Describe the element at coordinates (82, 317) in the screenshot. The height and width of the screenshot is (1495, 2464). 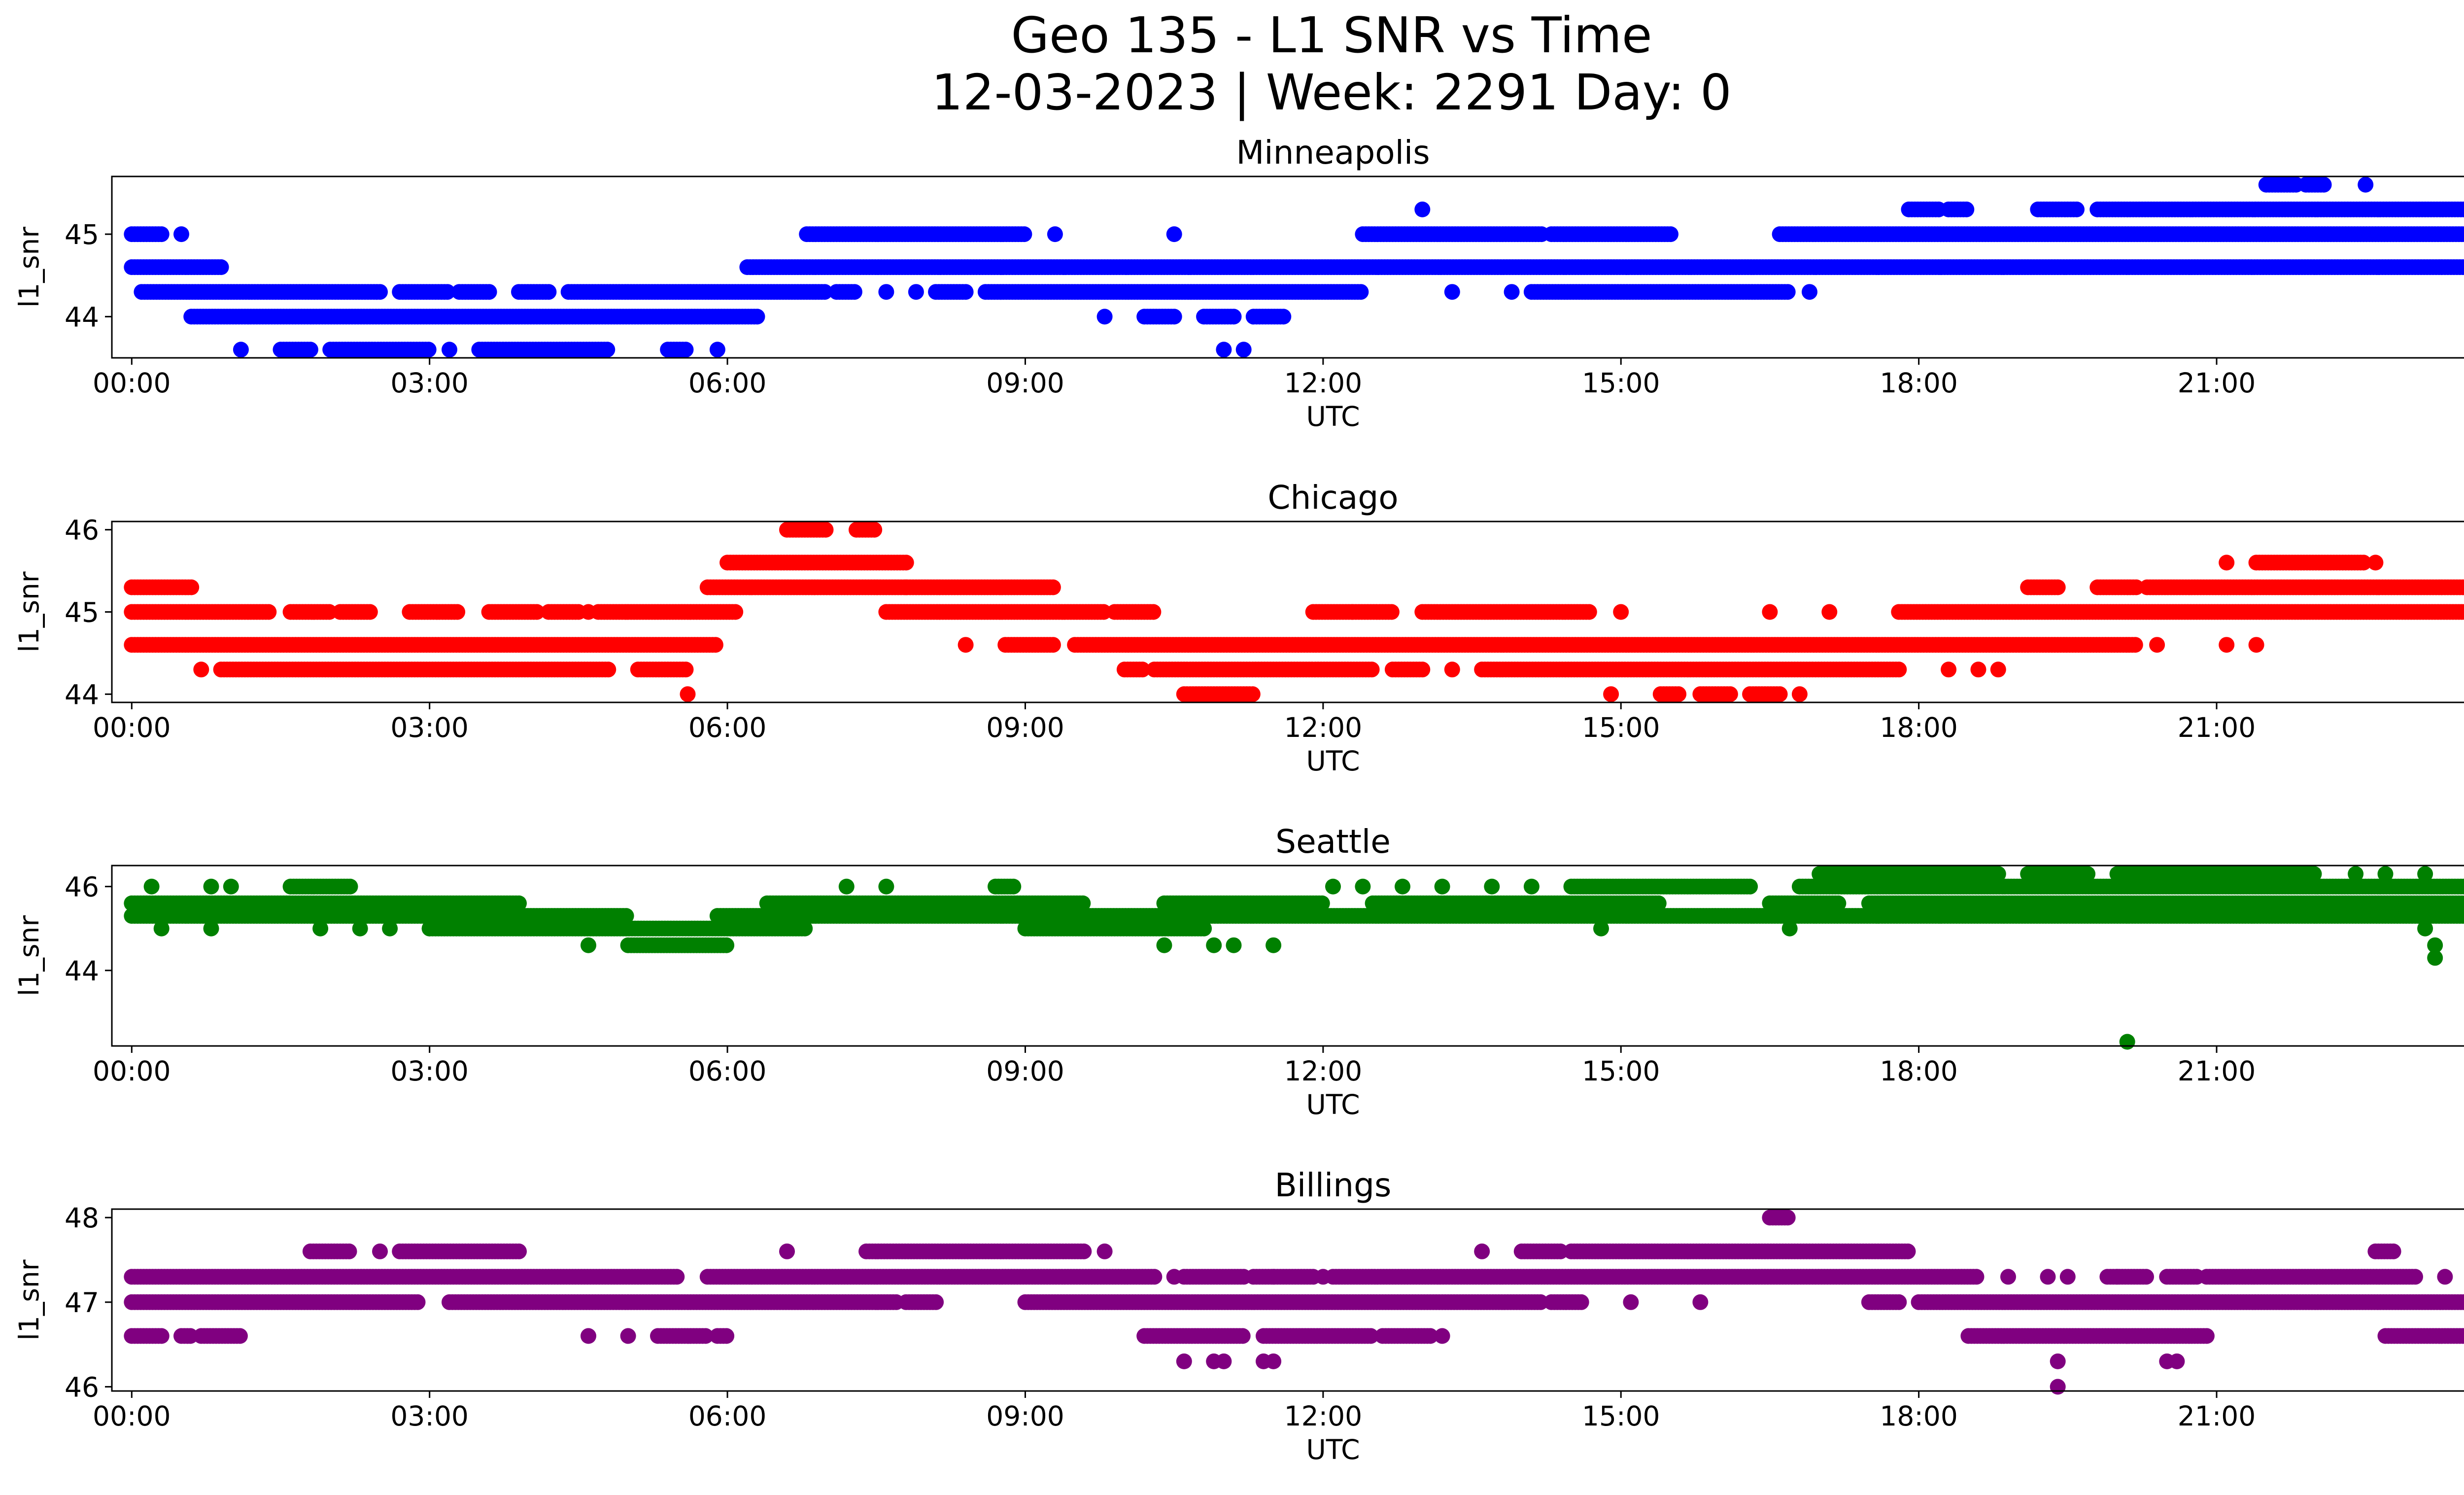
I see `y-tick-label: 44` at that location.